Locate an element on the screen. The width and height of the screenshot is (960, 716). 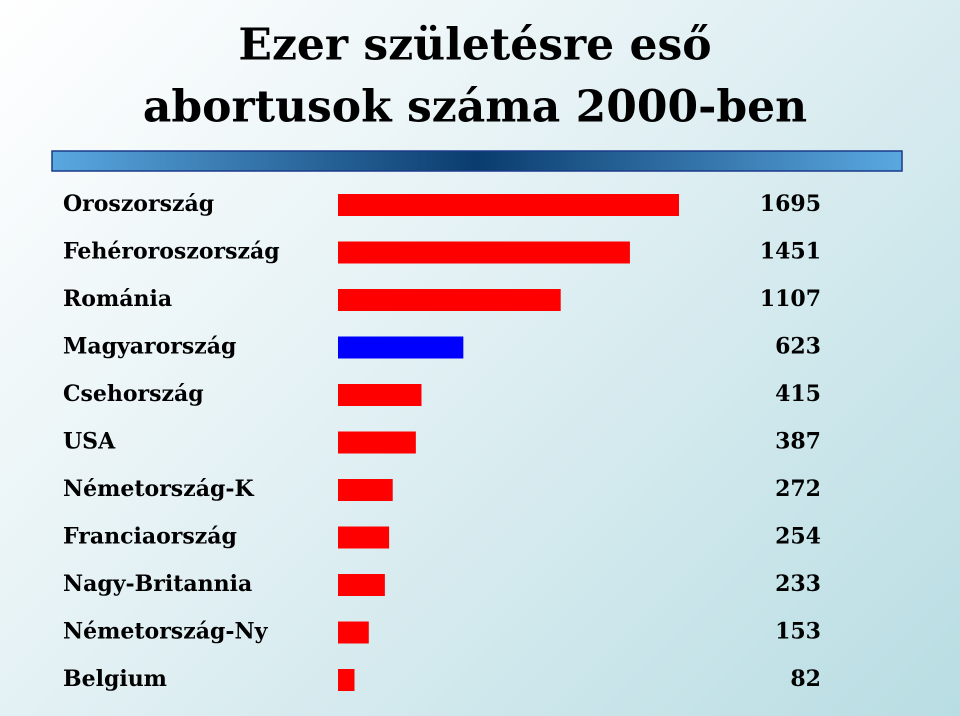
category-label: Németország-Ny is located at coordinates (166, 632).